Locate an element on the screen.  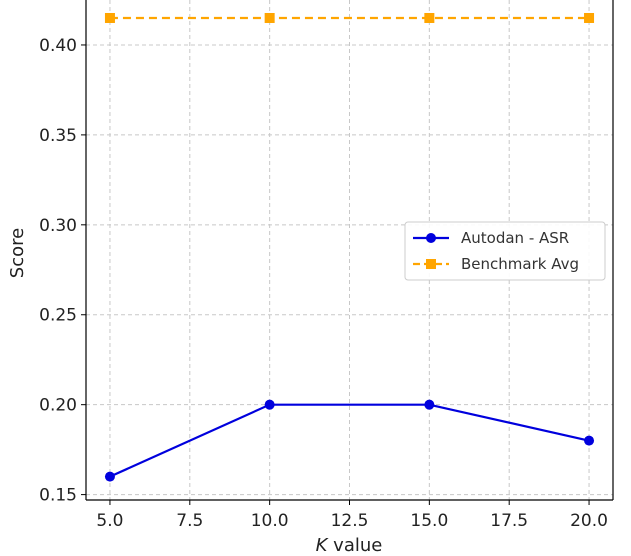
legend: Autodan - ASR Benchmark Avg is located at coordinates (505, 251).